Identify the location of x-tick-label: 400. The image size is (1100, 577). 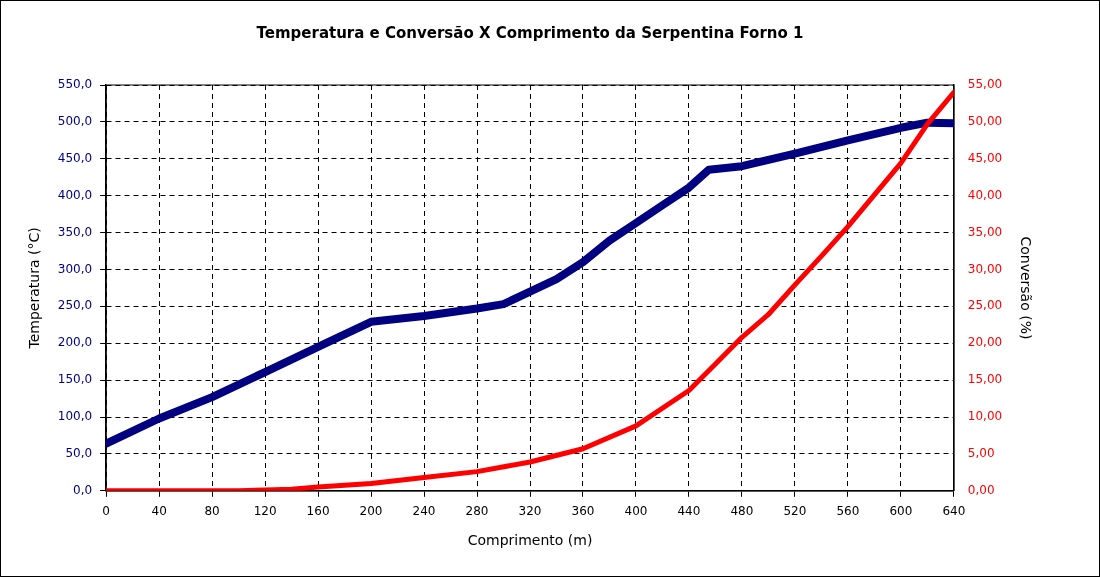
(636, 511).